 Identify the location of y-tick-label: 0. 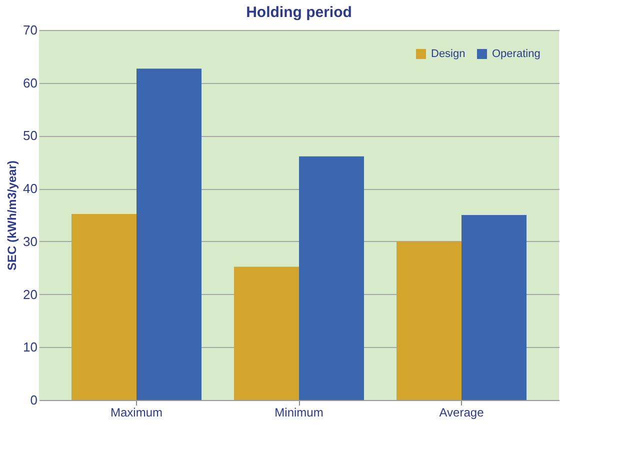
(34, 400).